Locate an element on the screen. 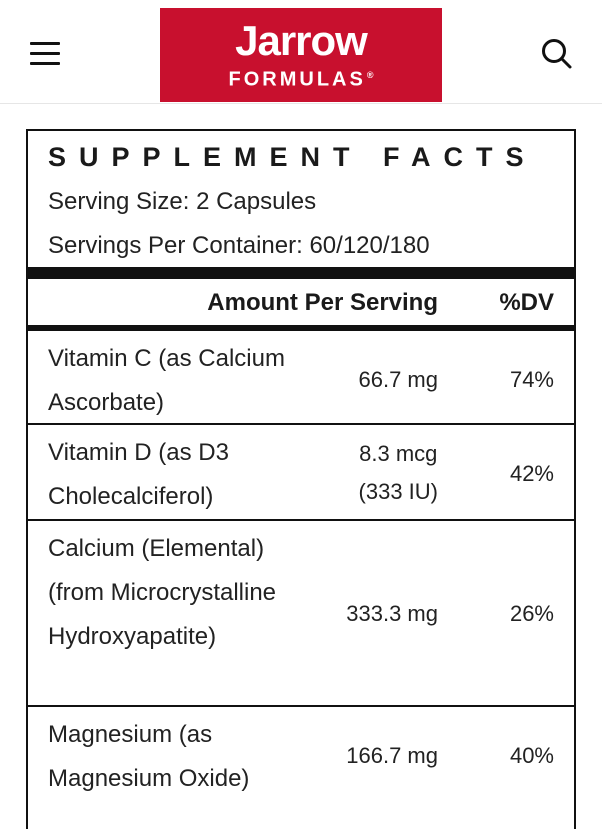  facts-title: SUPPLEMENT FACTS is located at coordinates (292, 157).